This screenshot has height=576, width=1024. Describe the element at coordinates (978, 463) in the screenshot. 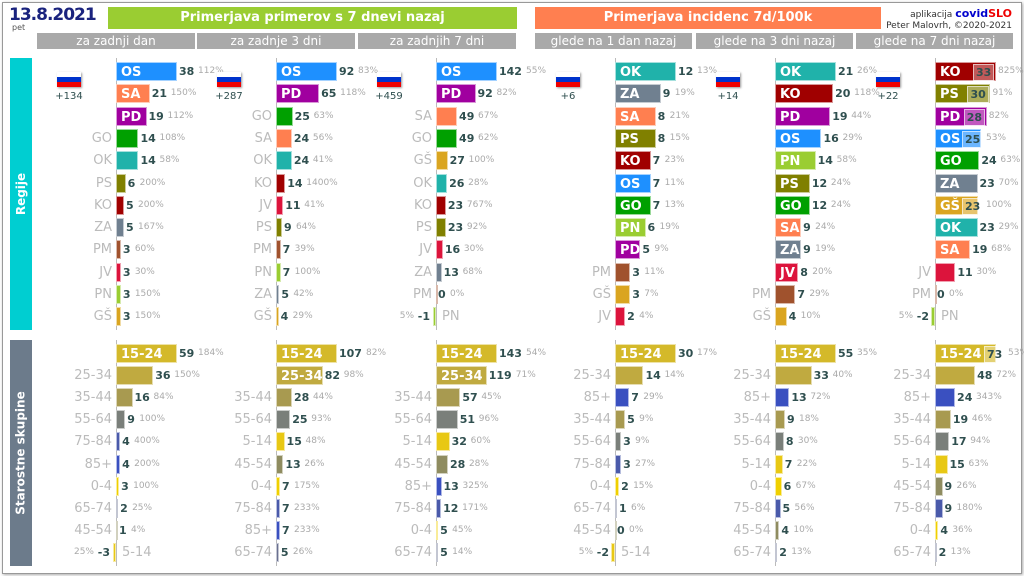

I see `percent: 63%` at that location.